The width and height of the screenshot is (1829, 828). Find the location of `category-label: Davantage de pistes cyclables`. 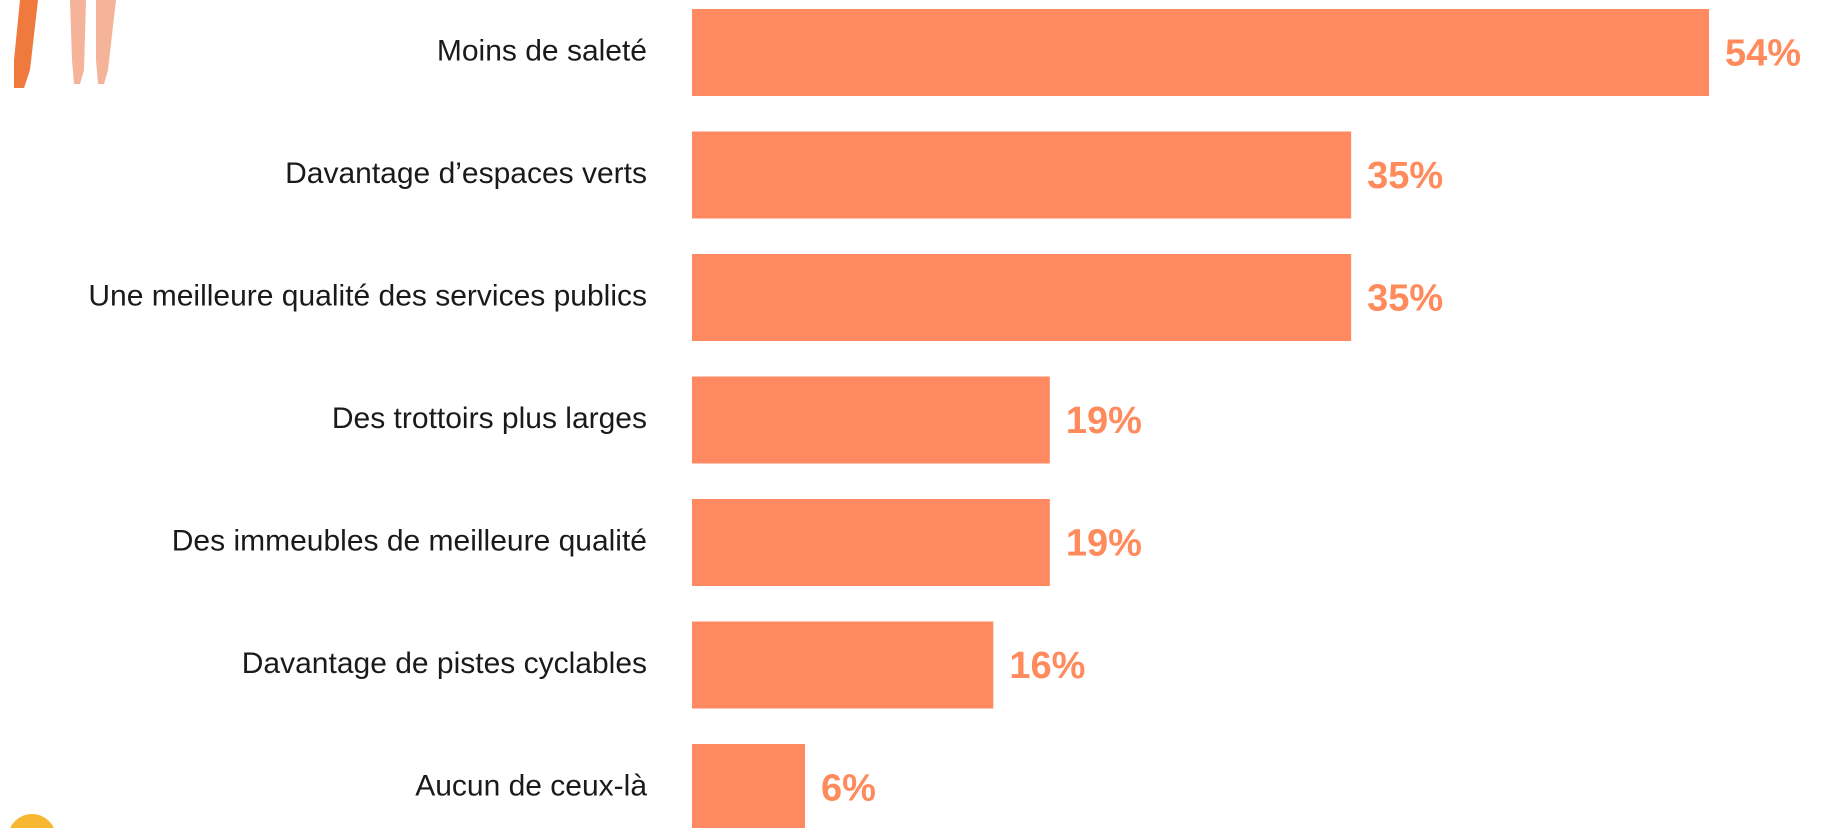

category-label: Davantage de pistes cyclables is located at coordinates (444, 663).